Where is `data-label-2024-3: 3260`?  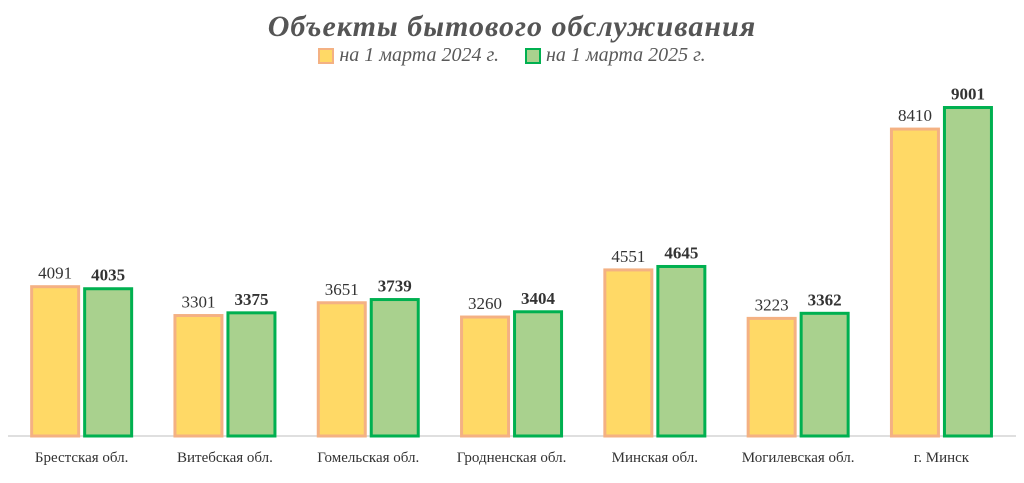
data-label-2024-3: 3260 is located at coordinates (485, 303).